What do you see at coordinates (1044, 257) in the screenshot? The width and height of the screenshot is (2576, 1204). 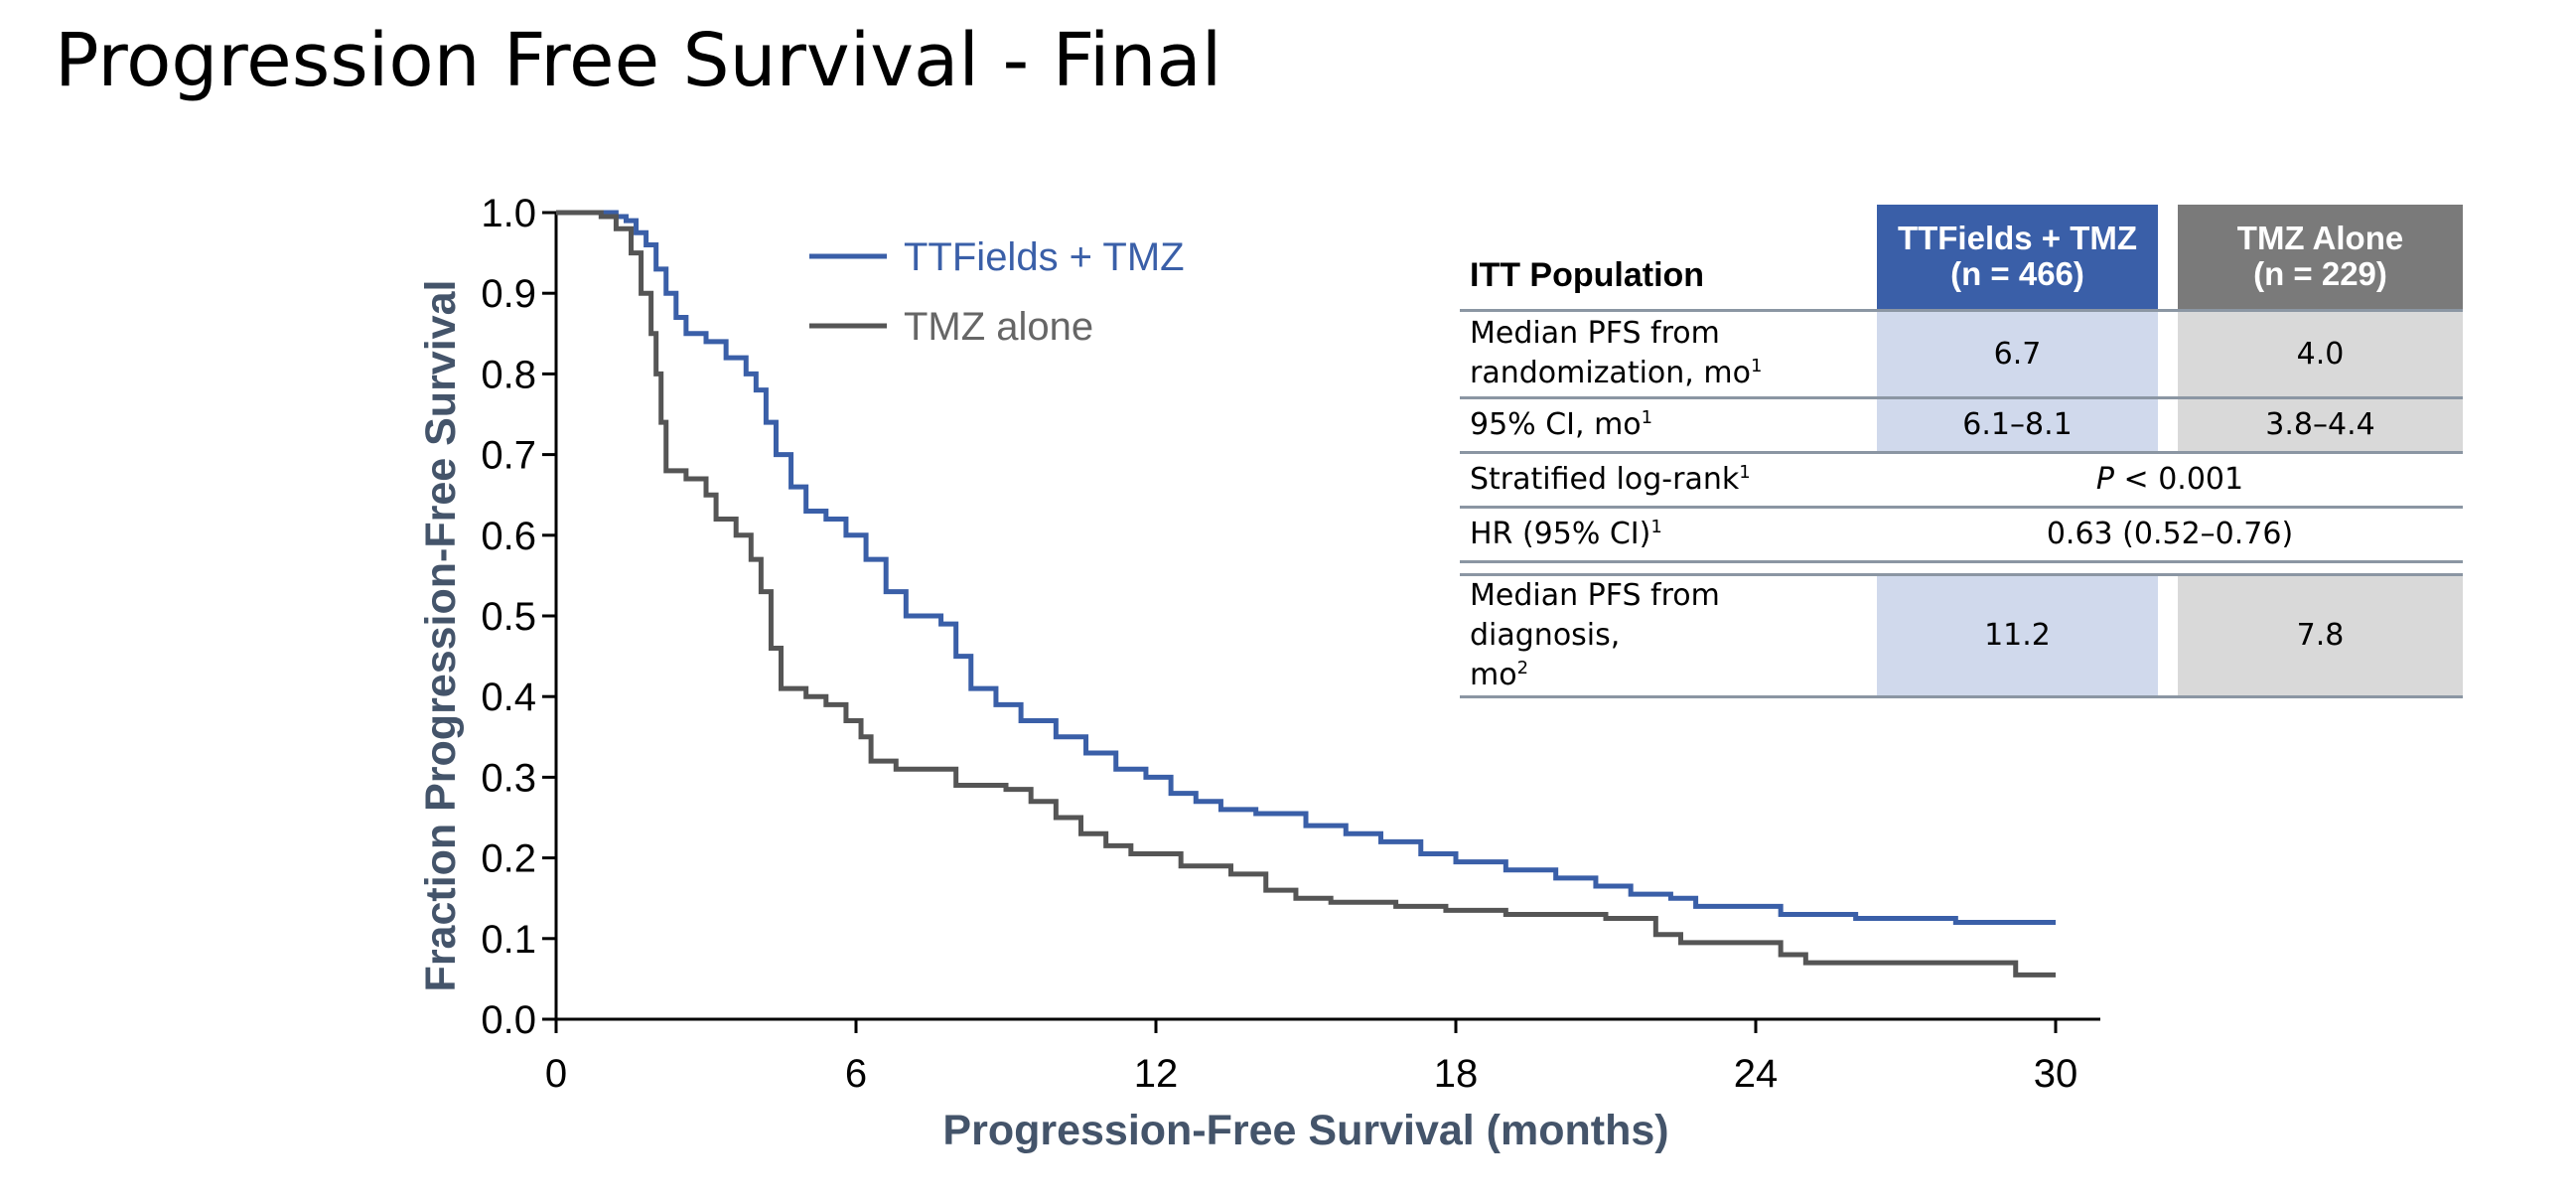 I see `legend-label-ttfields: TTFields + TMZ` at bounding box center [1044, 257].